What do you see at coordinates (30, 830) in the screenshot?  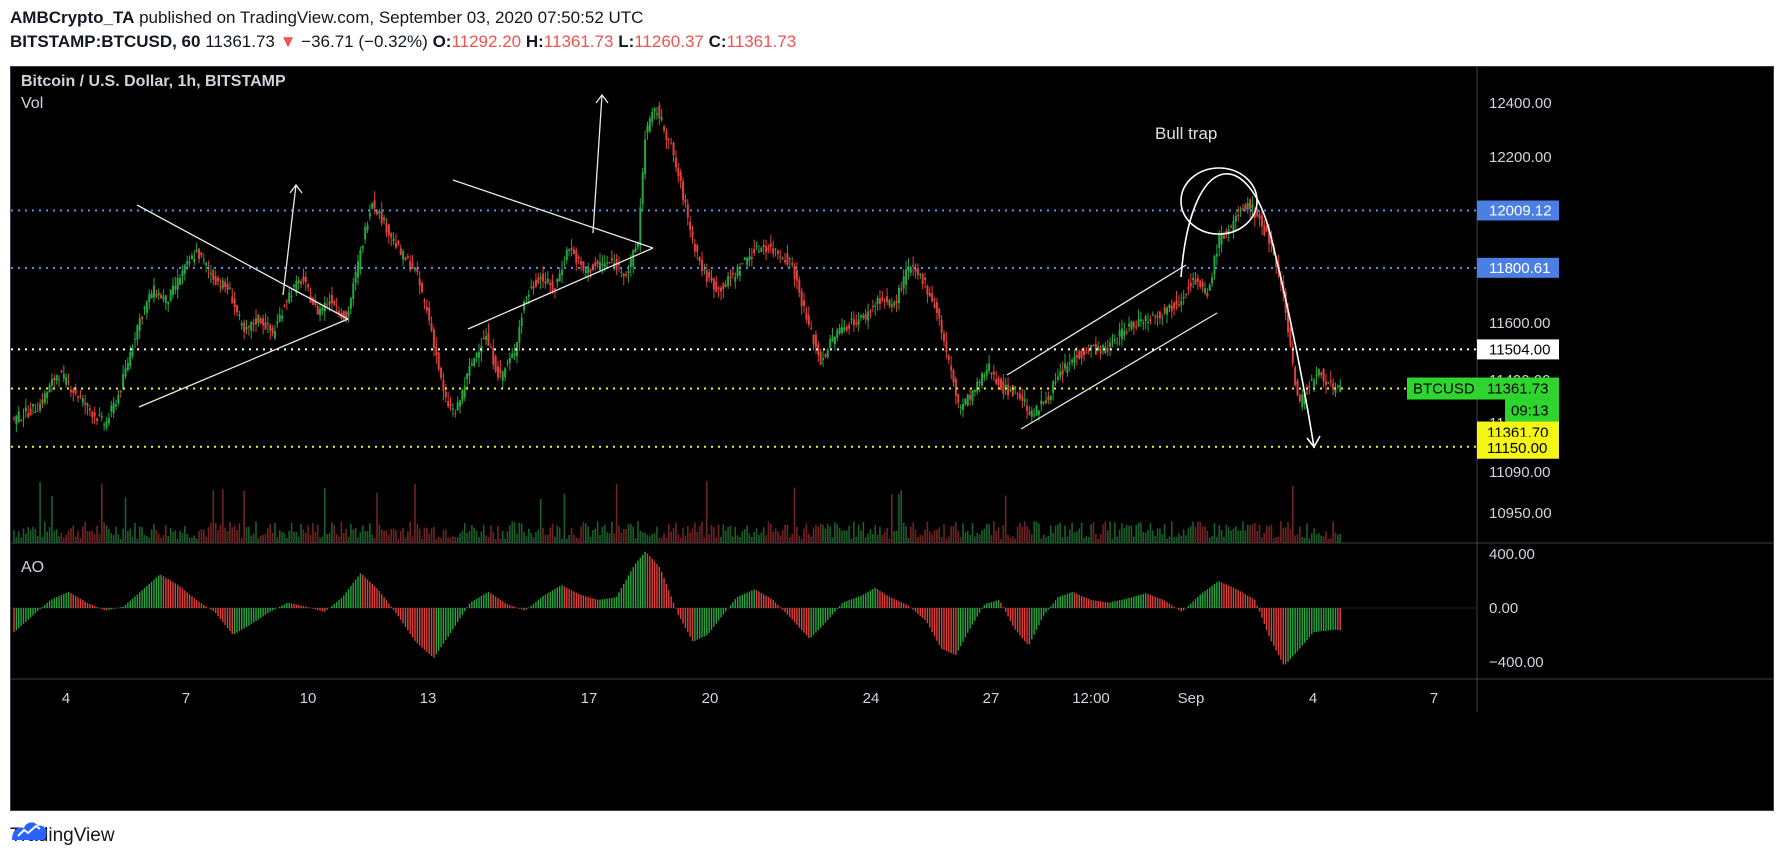 I see `tradingview-logo-icon` at bounding box center [30, 830].